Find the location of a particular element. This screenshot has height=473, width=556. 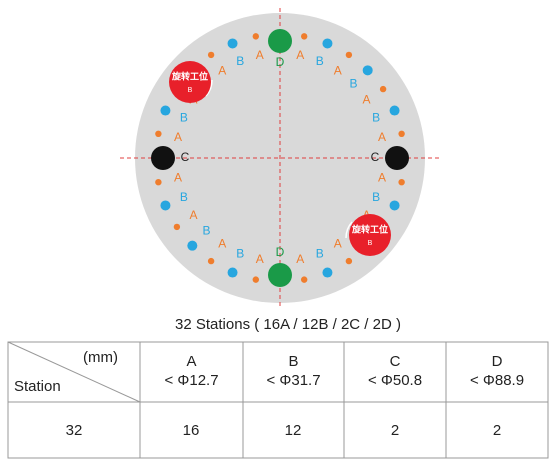

cell: 16 is located at coordinates (191, 430).